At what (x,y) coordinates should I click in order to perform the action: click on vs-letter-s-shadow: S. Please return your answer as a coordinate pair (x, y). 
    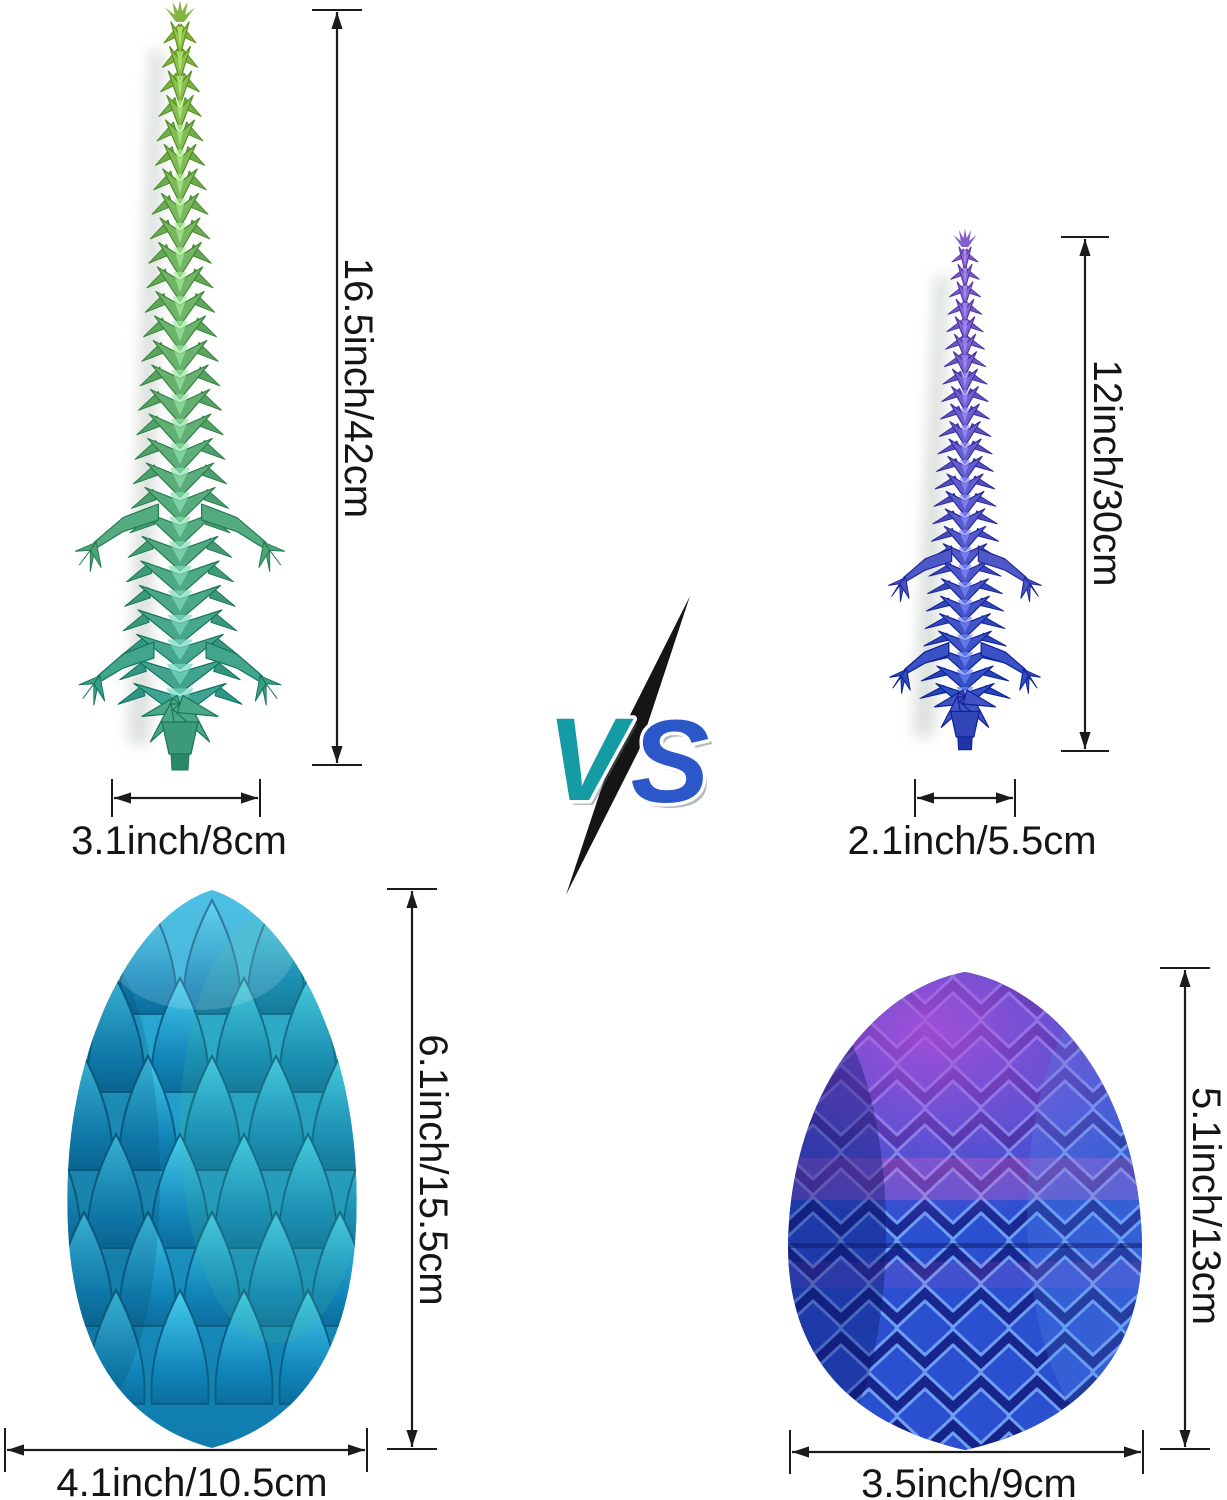
    Looking at the image, I should click on (674, 767).